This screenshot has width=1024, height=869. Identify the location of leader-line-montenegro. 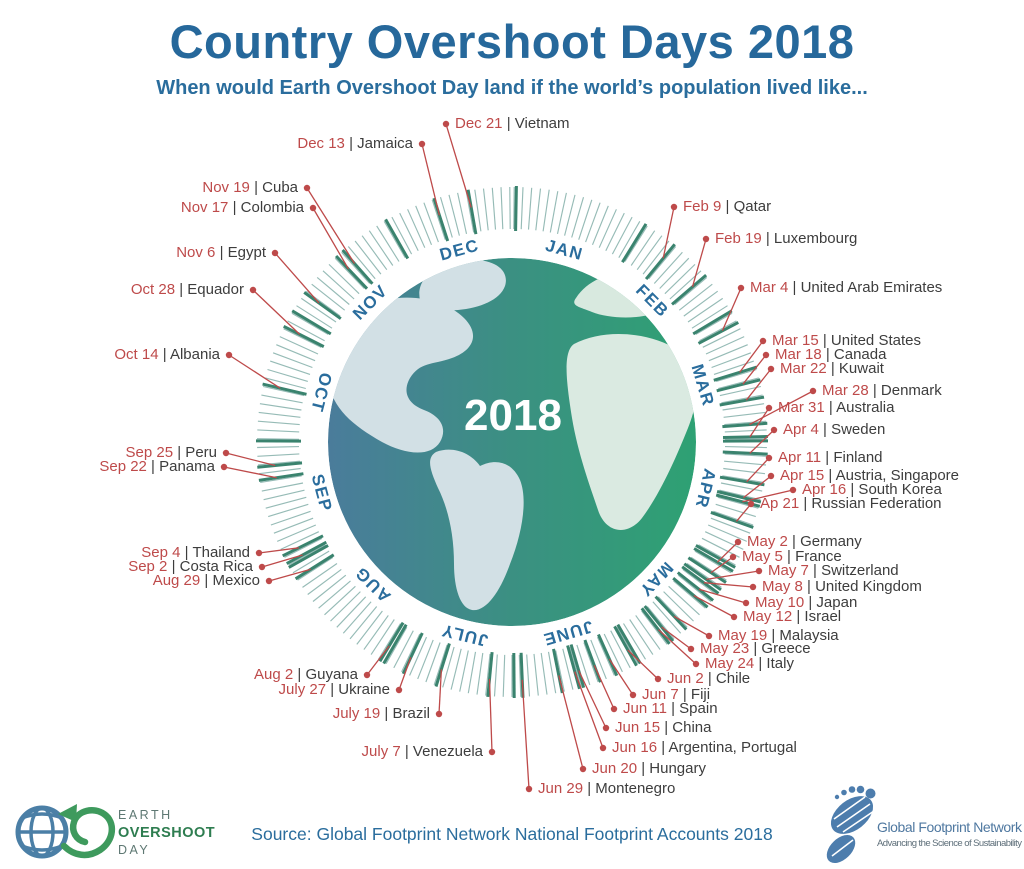
(525, 734).